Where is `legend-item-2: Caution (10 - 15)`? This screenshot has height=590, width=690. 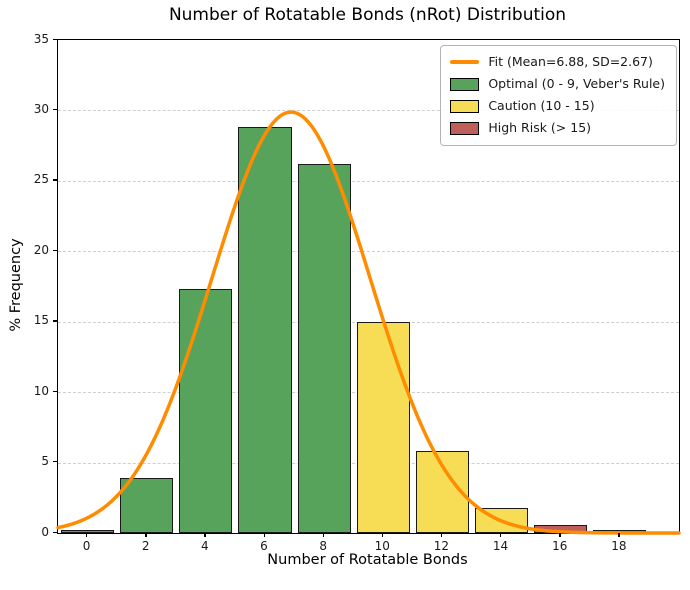
legend-item-2: Caution (10 - 15) is located at coordinates (557, 106).